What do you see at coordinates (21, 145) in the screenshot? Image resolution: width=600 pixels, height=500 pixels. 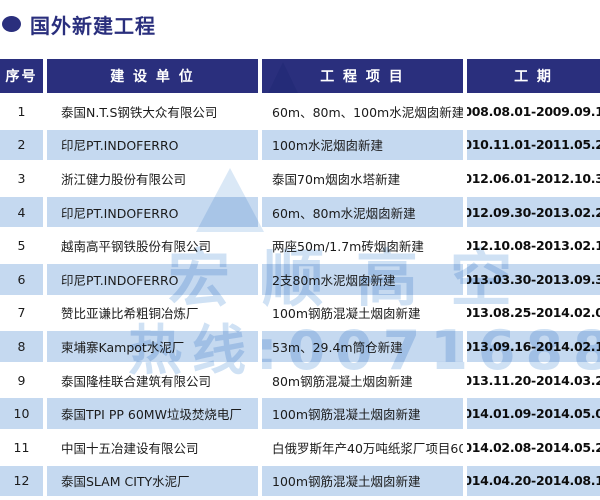 I see `cell-no: 2` at bounding box center [21, 145].